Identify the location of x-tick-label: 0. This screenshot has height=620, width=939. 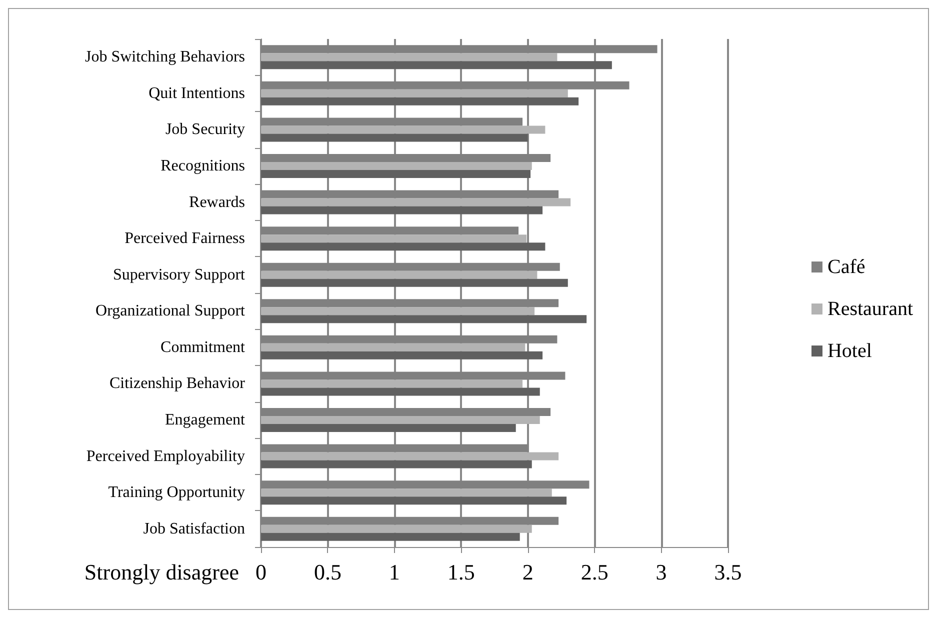
(261, 572).